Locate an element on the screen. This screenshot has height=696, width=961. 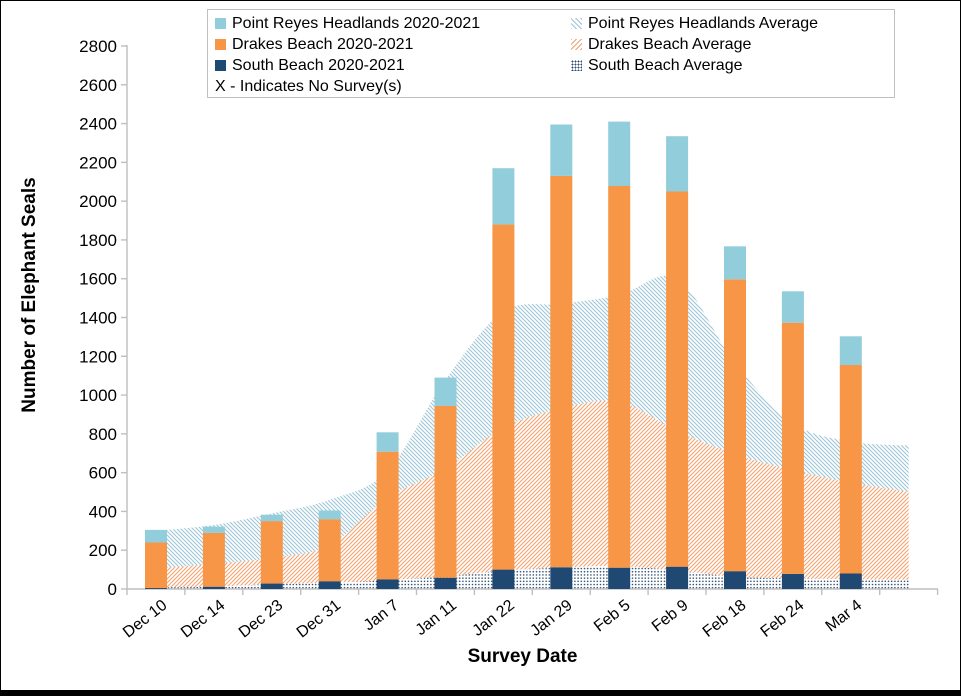
legend-label: Drakes Beach Average is located at coordinates (670, 44).